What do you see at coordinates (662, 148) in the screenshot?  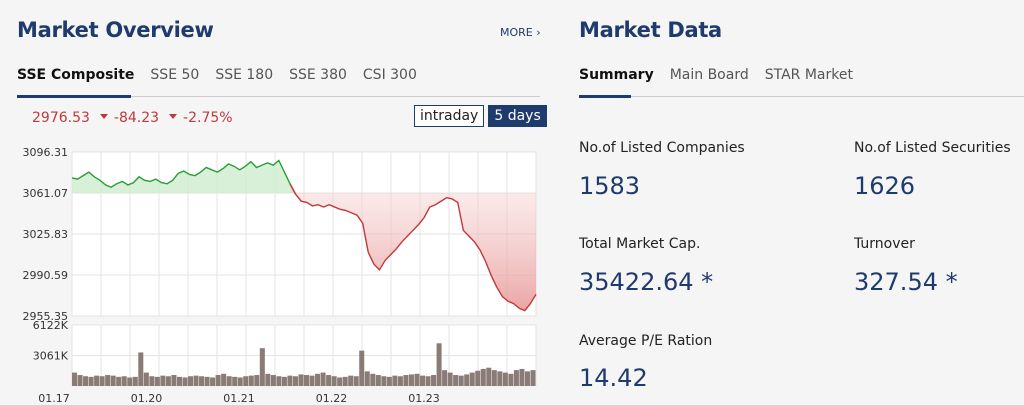 I see `listed-companies-label: No.of Listed Companies` at bounding box center [662, 148].